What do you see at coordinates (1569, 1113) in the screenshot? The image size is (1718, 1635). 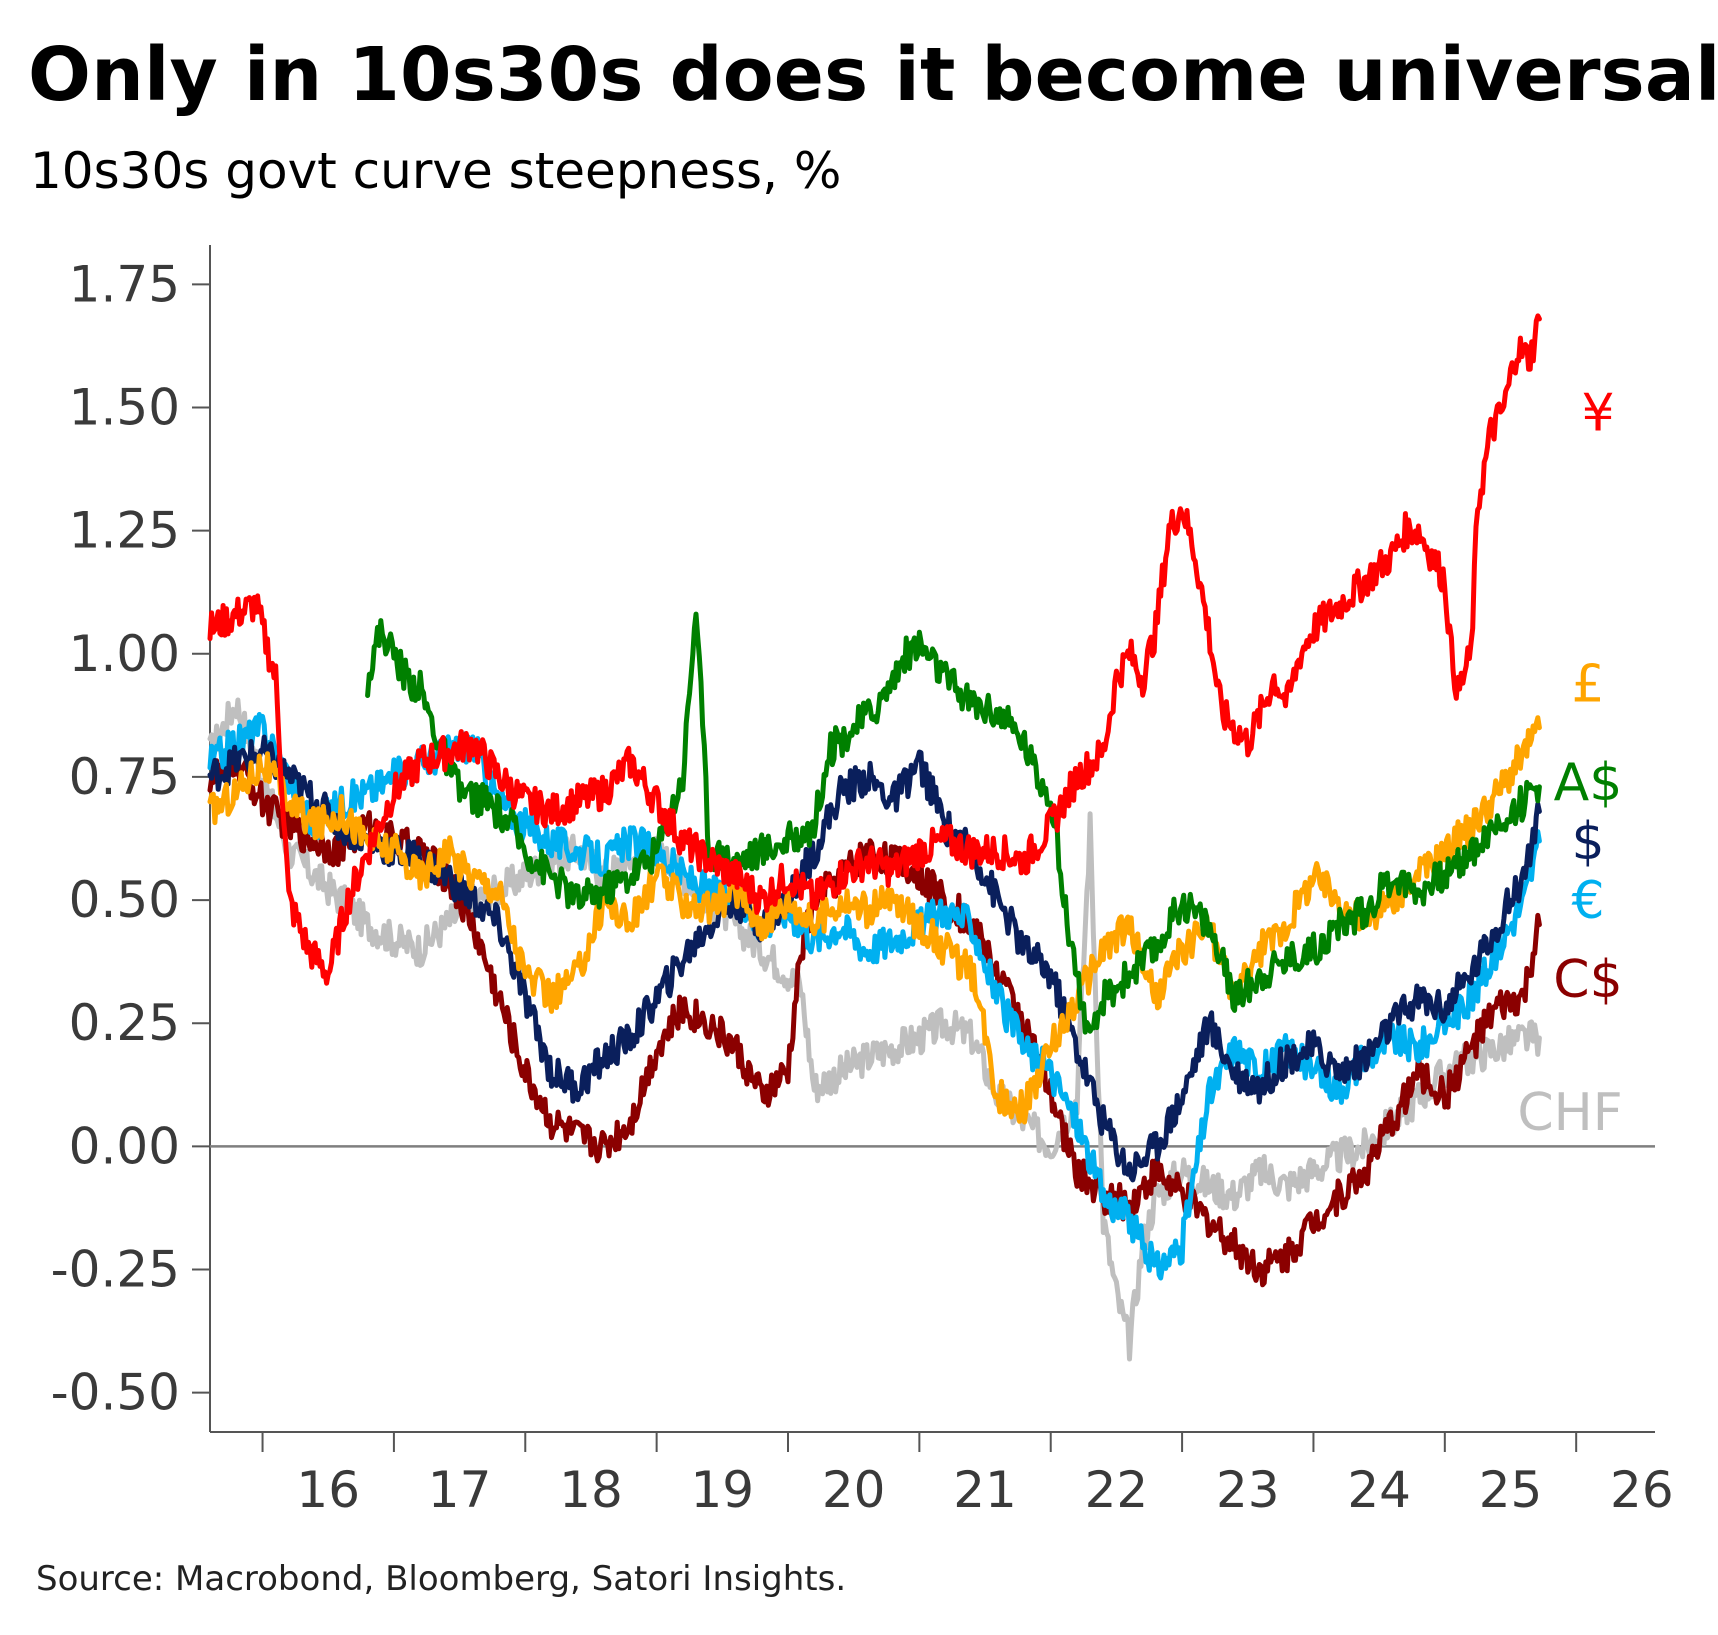 I see `series-label: CHF` at bounding box center [1569, 1113].